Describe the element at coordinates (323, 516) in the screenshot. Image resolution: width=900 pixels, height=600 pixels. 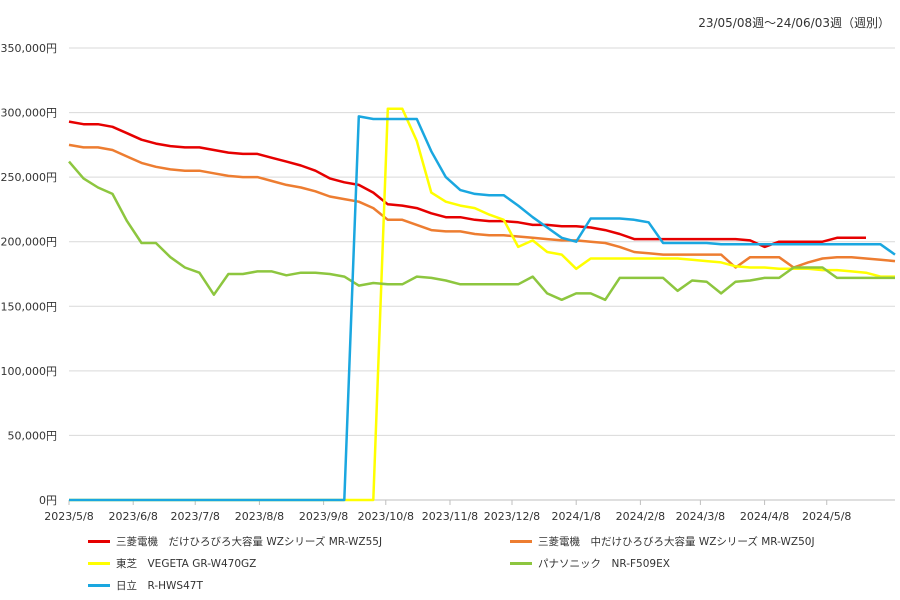
I see `x-tick-label: 2023/9/8` at that location.